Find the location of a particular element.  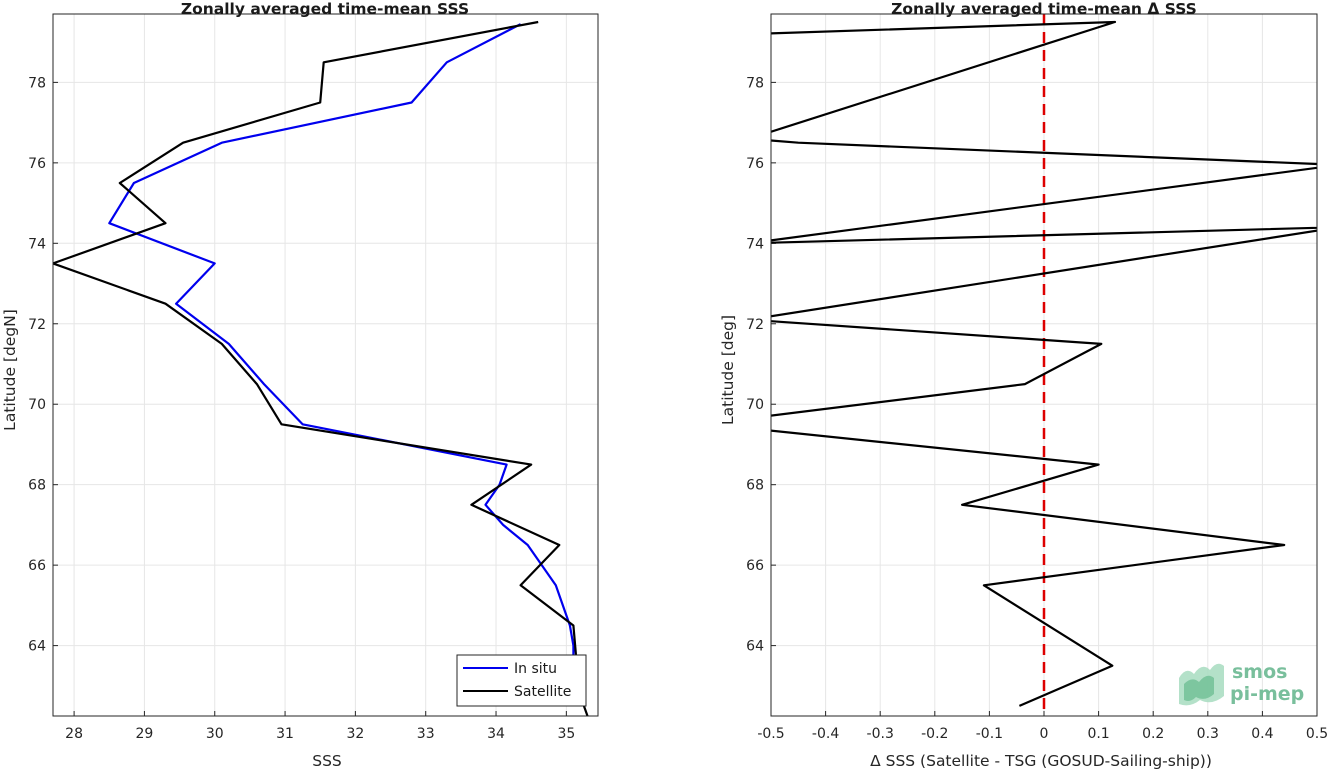

smos-pi-mep-logo: smos pi-mep is located at coordinates (1241, 683).